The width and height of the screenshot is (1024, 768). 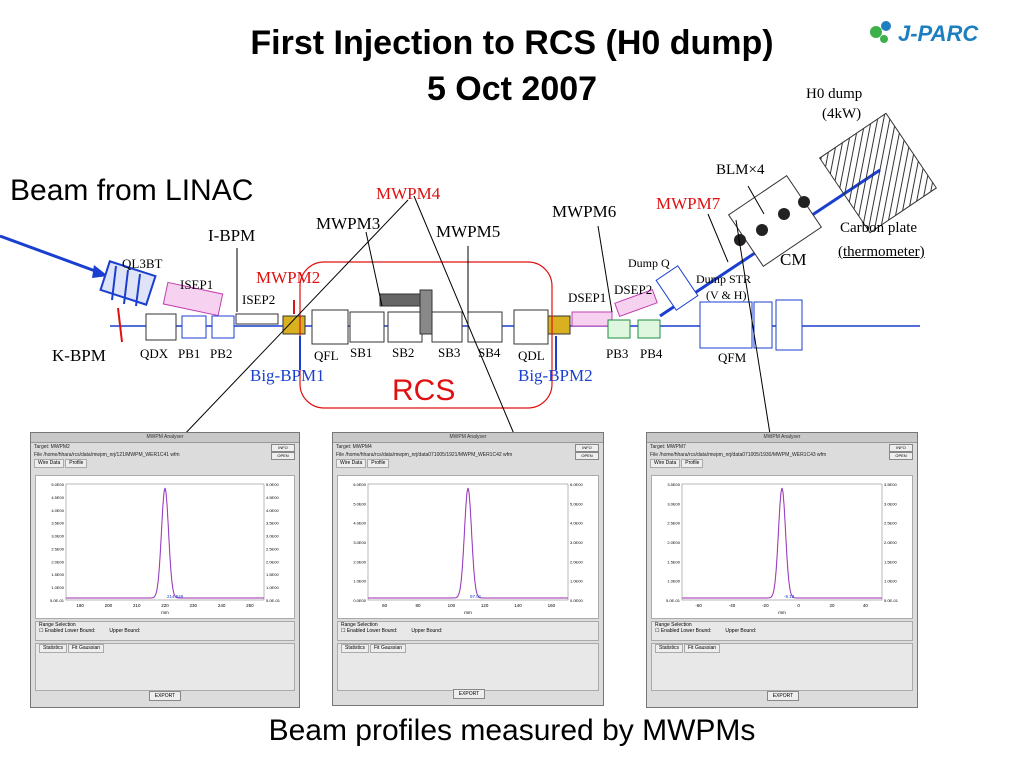 I want to click on label-pb1: PB1, so click(x=189, y=353).